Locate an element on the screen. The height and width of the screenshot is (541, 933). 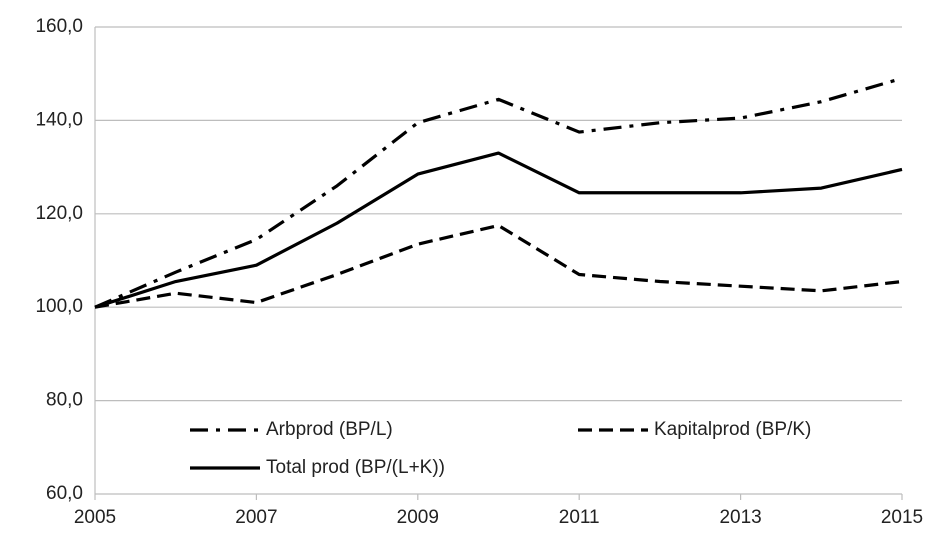
legend-label: Total prod (BP/(L+K)) is located at coordinates (355, 467).